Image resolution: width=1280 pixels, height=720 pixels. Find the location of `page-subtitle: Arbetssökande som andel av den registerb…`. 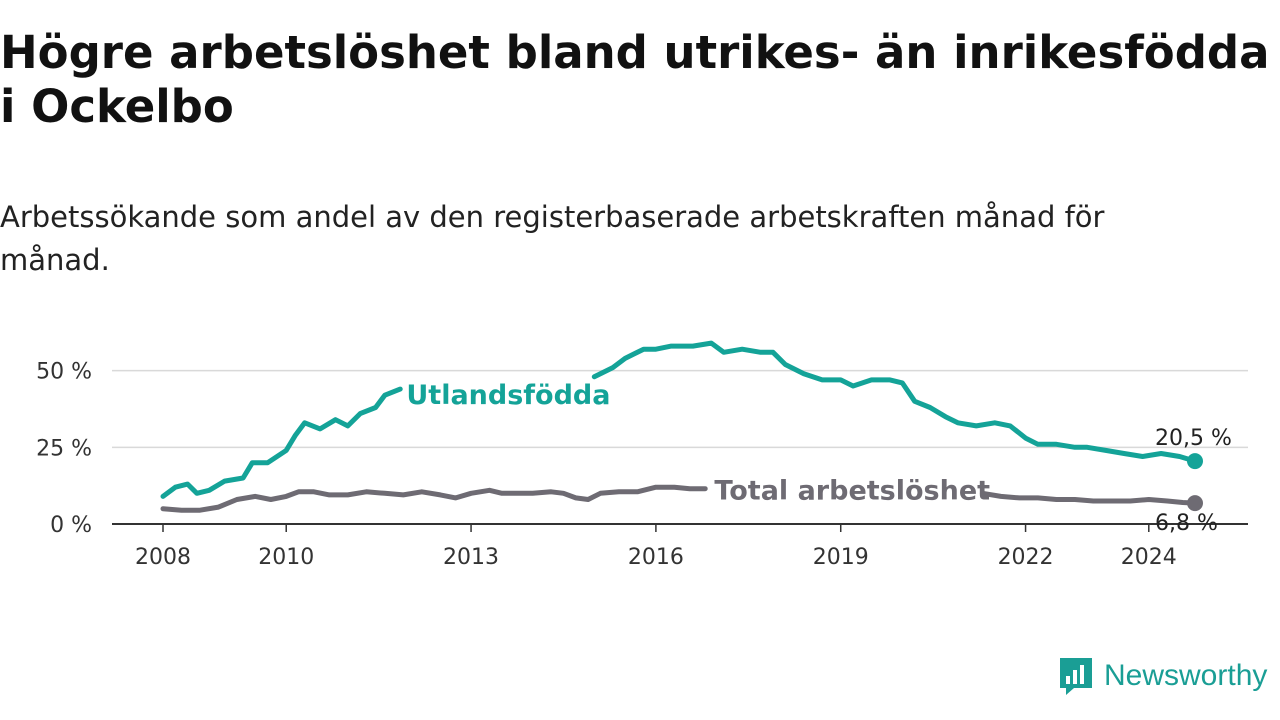

page-subtitle: Arbetssökande som andel av den registerb… is located at coordinates (552, 238).